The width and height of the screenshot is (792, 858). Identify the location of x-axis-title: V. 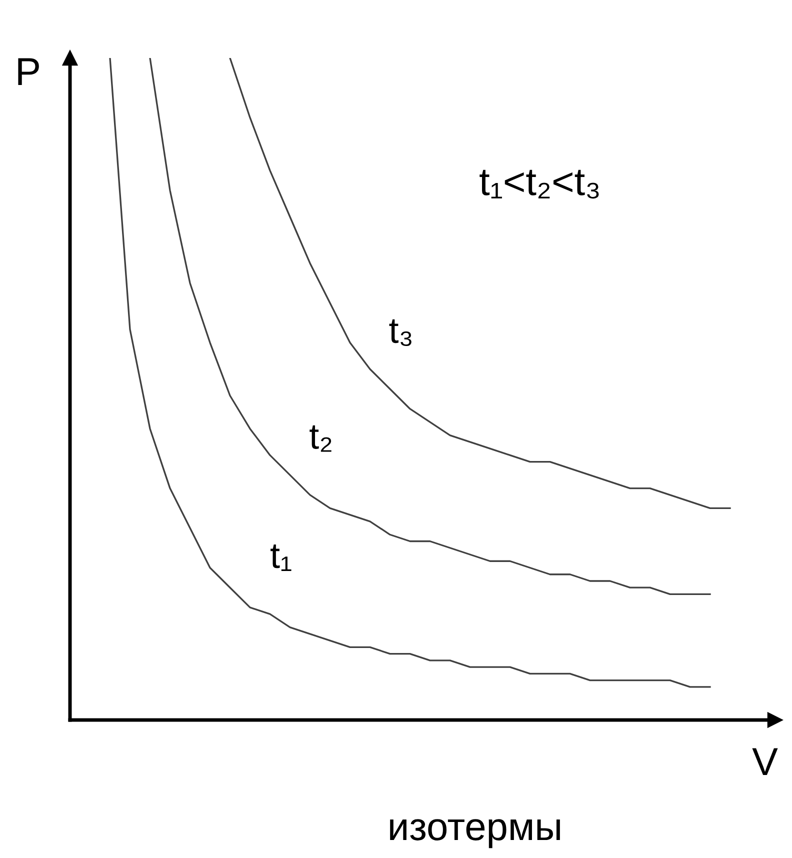
(765, 762).